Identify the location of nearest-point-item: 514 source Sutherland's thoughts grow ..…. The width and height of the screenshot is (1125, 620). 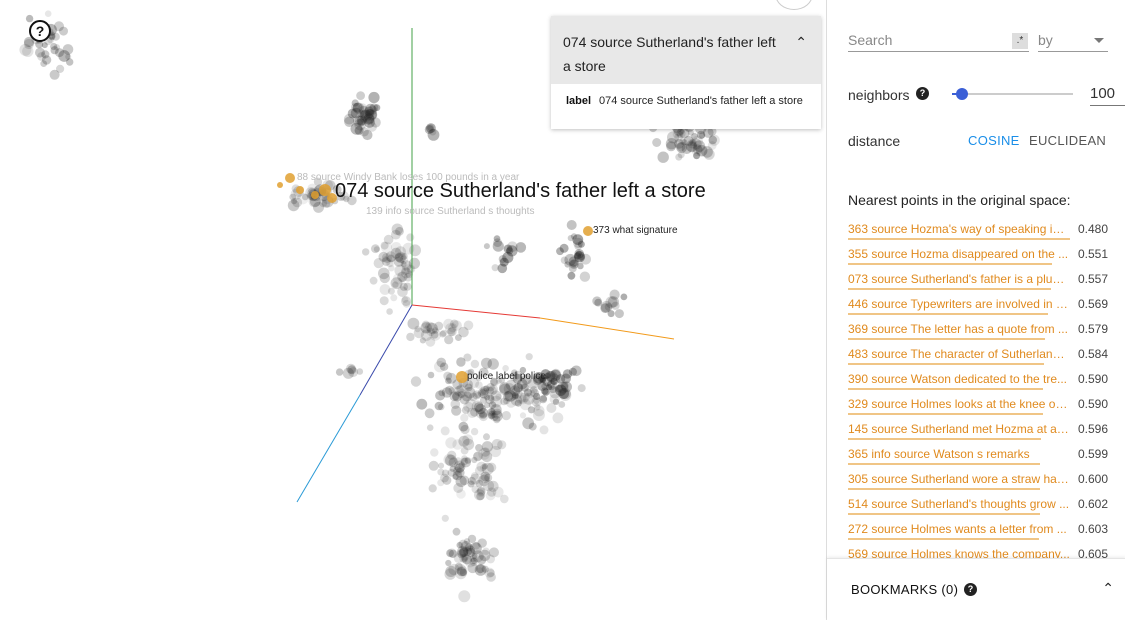
(978, 507).